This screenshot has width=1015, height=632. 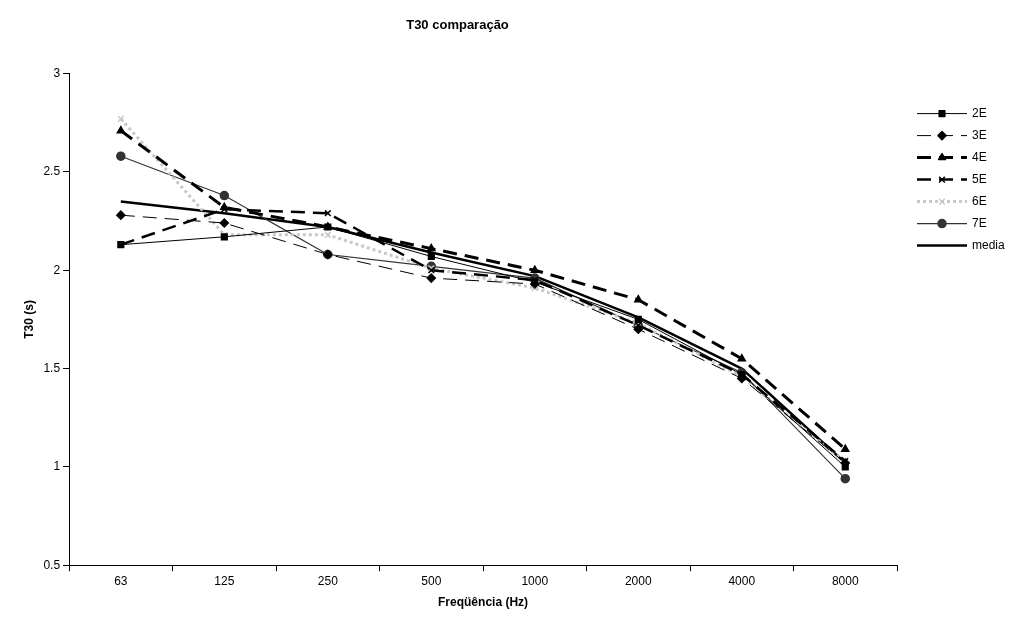 What do you see at coordinates (979, 112) in the screenshot?
I see `legend-label: 2E` at bounding box center [979, 112].